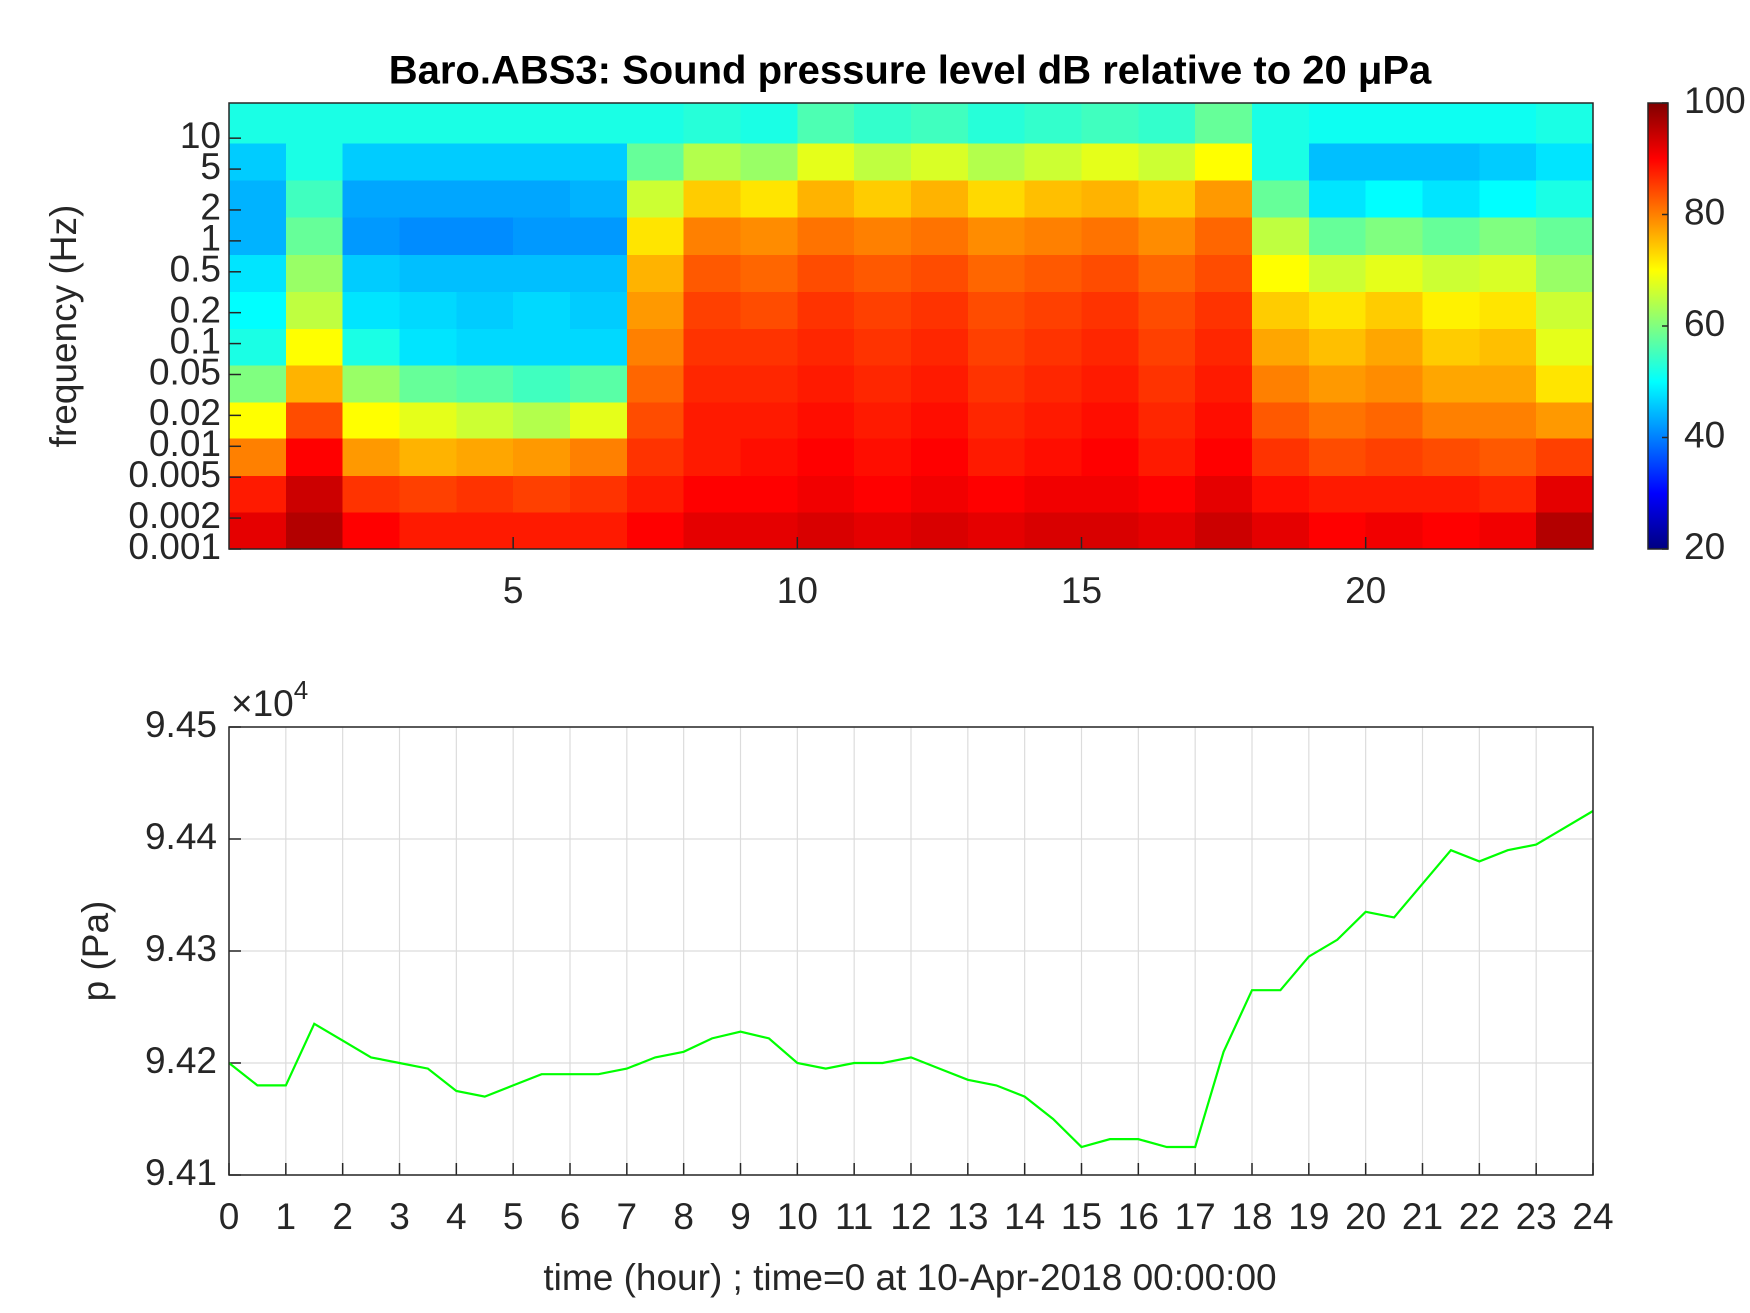  I want to click on x-tick-label: 11, so click(854, 1216).